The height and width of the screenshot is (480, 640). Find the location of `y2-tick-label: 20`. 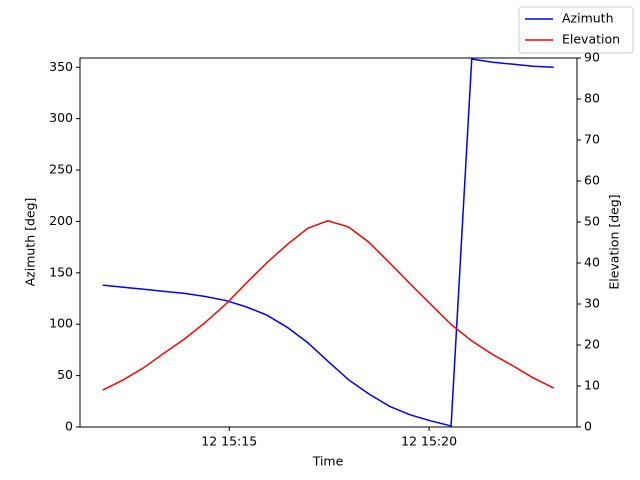

y2-tick-label: 20 is located at coordinates (592, 344).